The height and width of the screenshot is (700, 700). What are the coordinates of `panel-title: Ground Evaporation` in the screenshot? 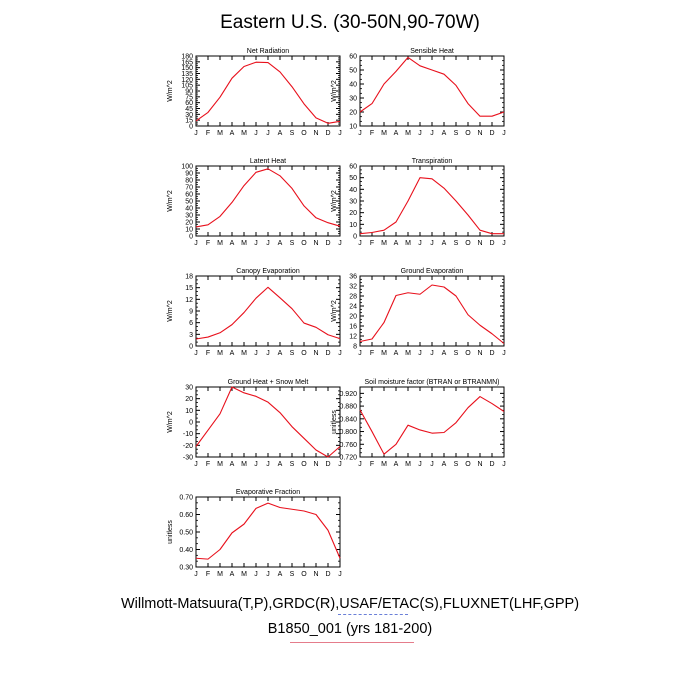 It's located at (432, 271).